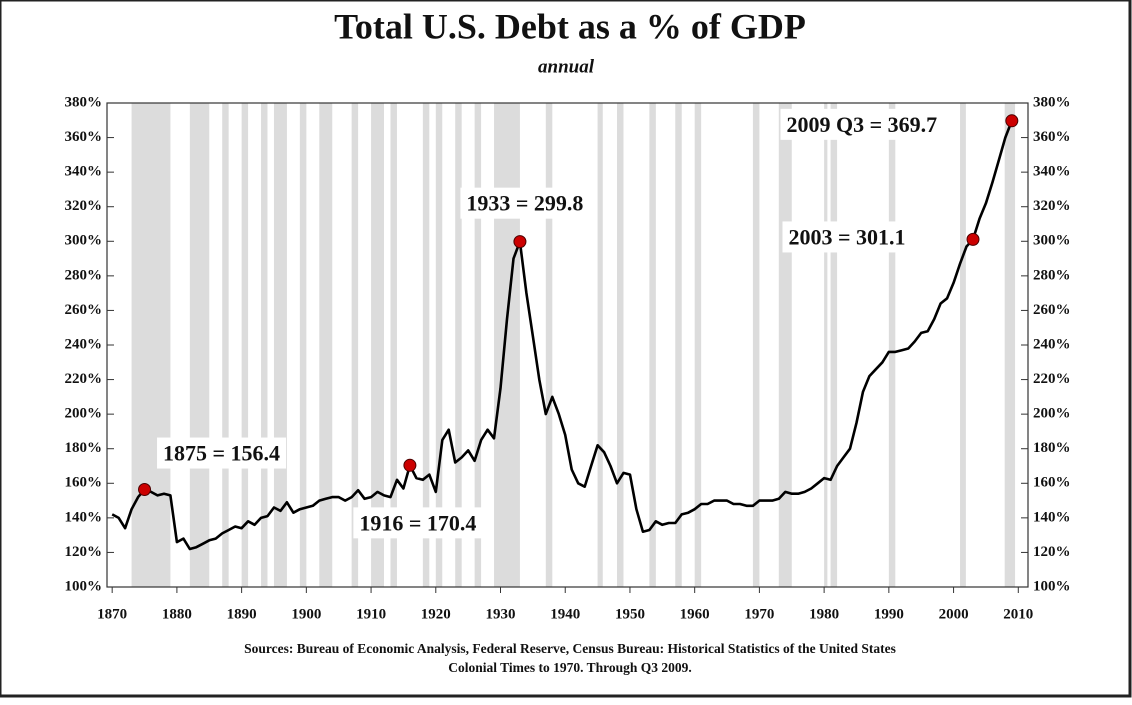 The width and height of the screenshot is (1132, 705). Describe the element at coordinates (824, 614) in the screenshot. I see `x-tick-label: 1980` at that location.